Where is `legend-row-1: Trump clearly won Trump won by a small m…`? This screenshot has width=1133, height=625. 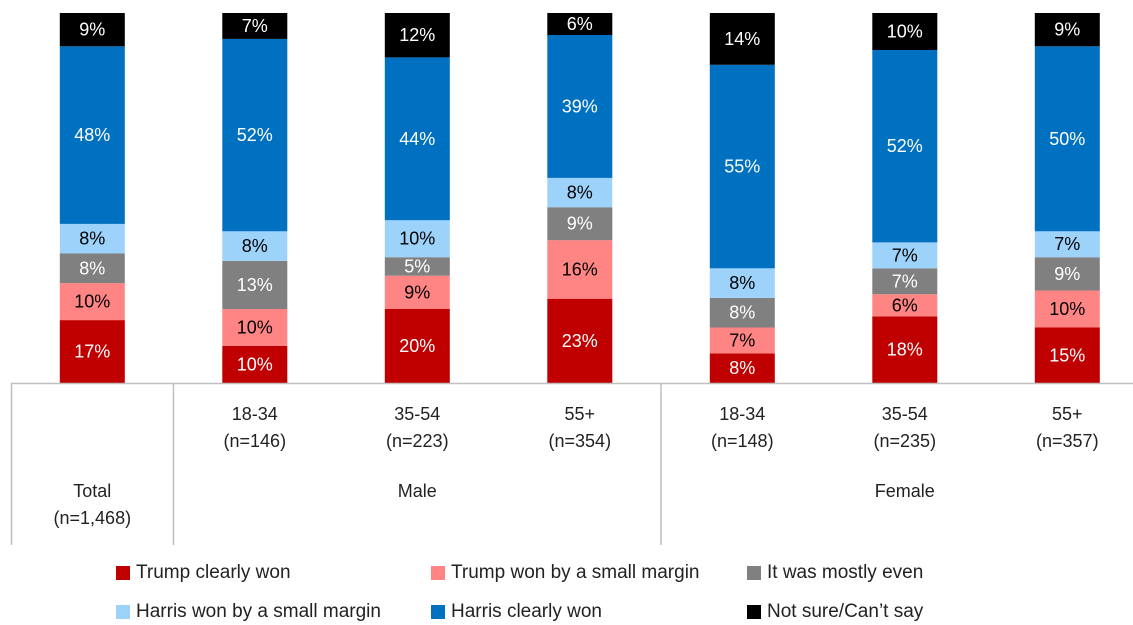 legend-row-1: Trump clearly won Trump won by a small m… is located at coordinates (566, 574).